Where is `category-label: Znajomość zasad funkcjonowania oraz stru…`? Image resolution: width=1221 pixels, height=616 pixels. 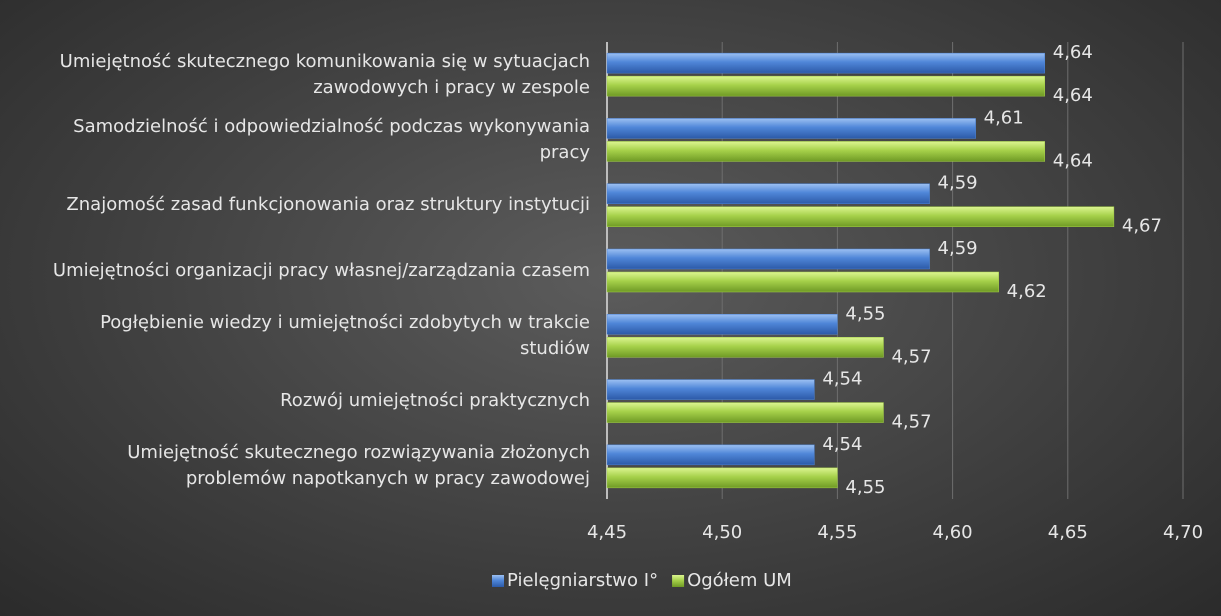
category-label: Znajomość zasad funkcjonowania oraz stru… is located at coordinates (328, 205).